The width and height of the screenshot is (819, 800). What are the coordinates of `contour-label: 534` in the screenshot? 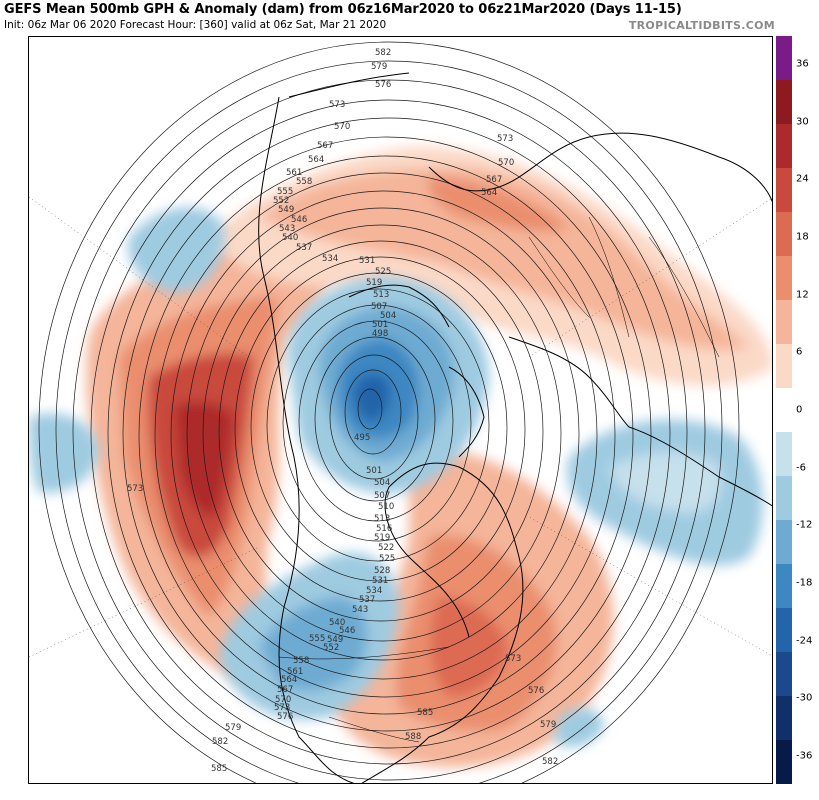 It's located at (330, 259).